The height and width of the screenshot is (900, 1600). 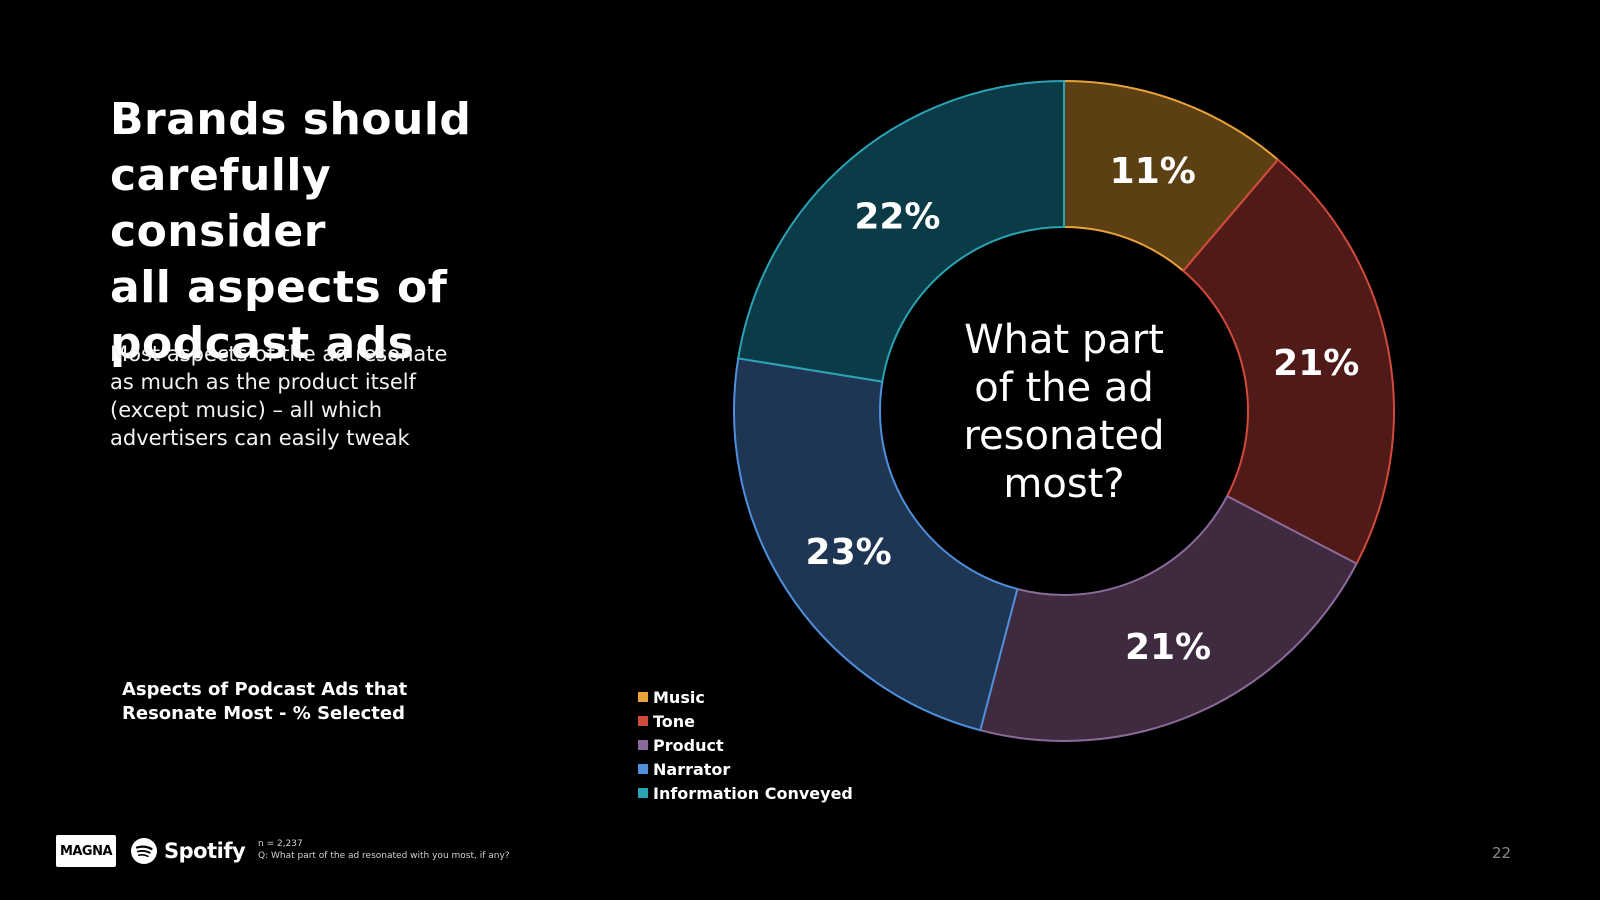 I want to click on legend-label: Narrator, so click(x=692, y=769).